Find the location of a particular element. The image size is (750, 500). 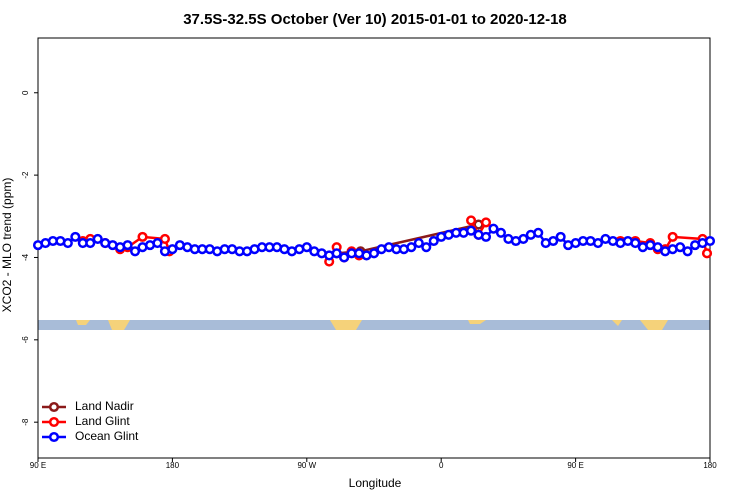

y-tick-label: -4 is located at coordinates (25, 257).